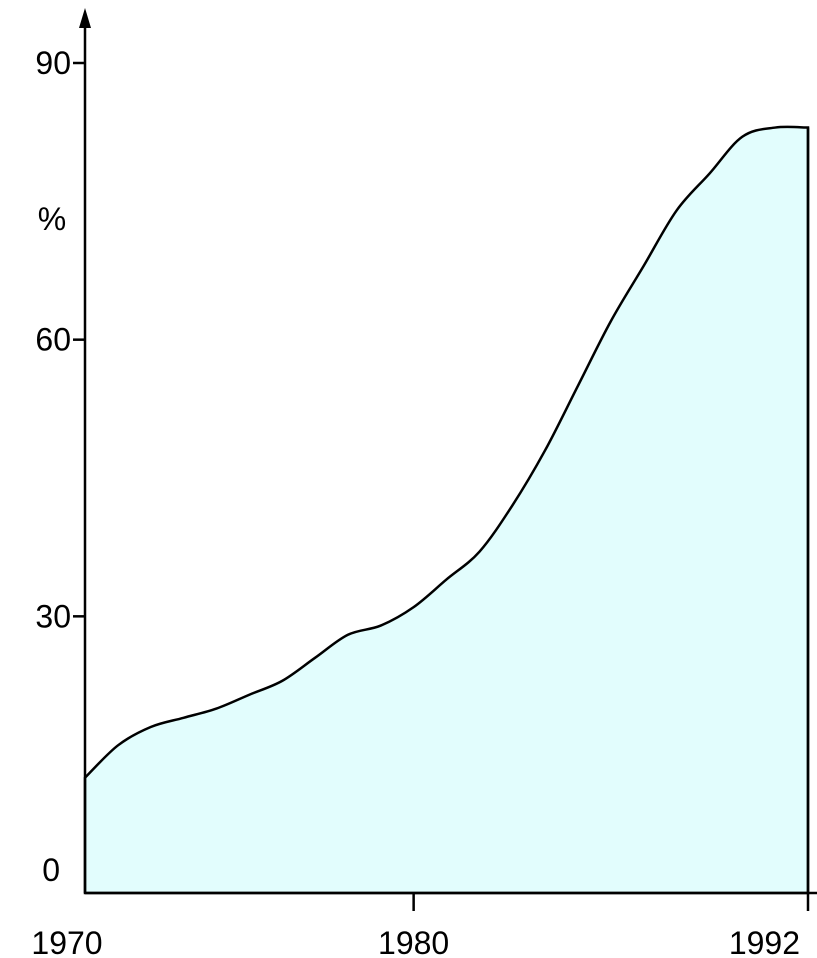  I want to click on x-tick-label: 1970, so click(66, 941).